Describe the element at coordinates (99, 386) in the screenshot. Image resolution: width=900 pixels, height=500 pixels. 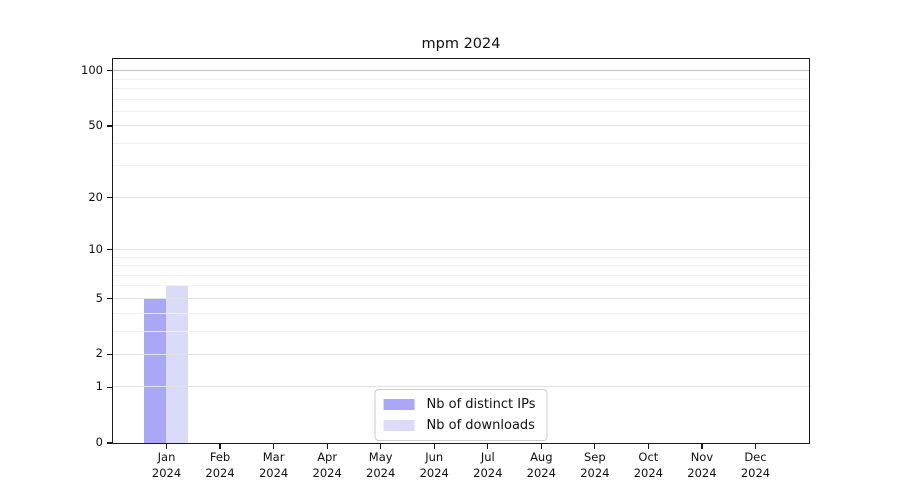
I see `y-tick-label: 1` at that location.